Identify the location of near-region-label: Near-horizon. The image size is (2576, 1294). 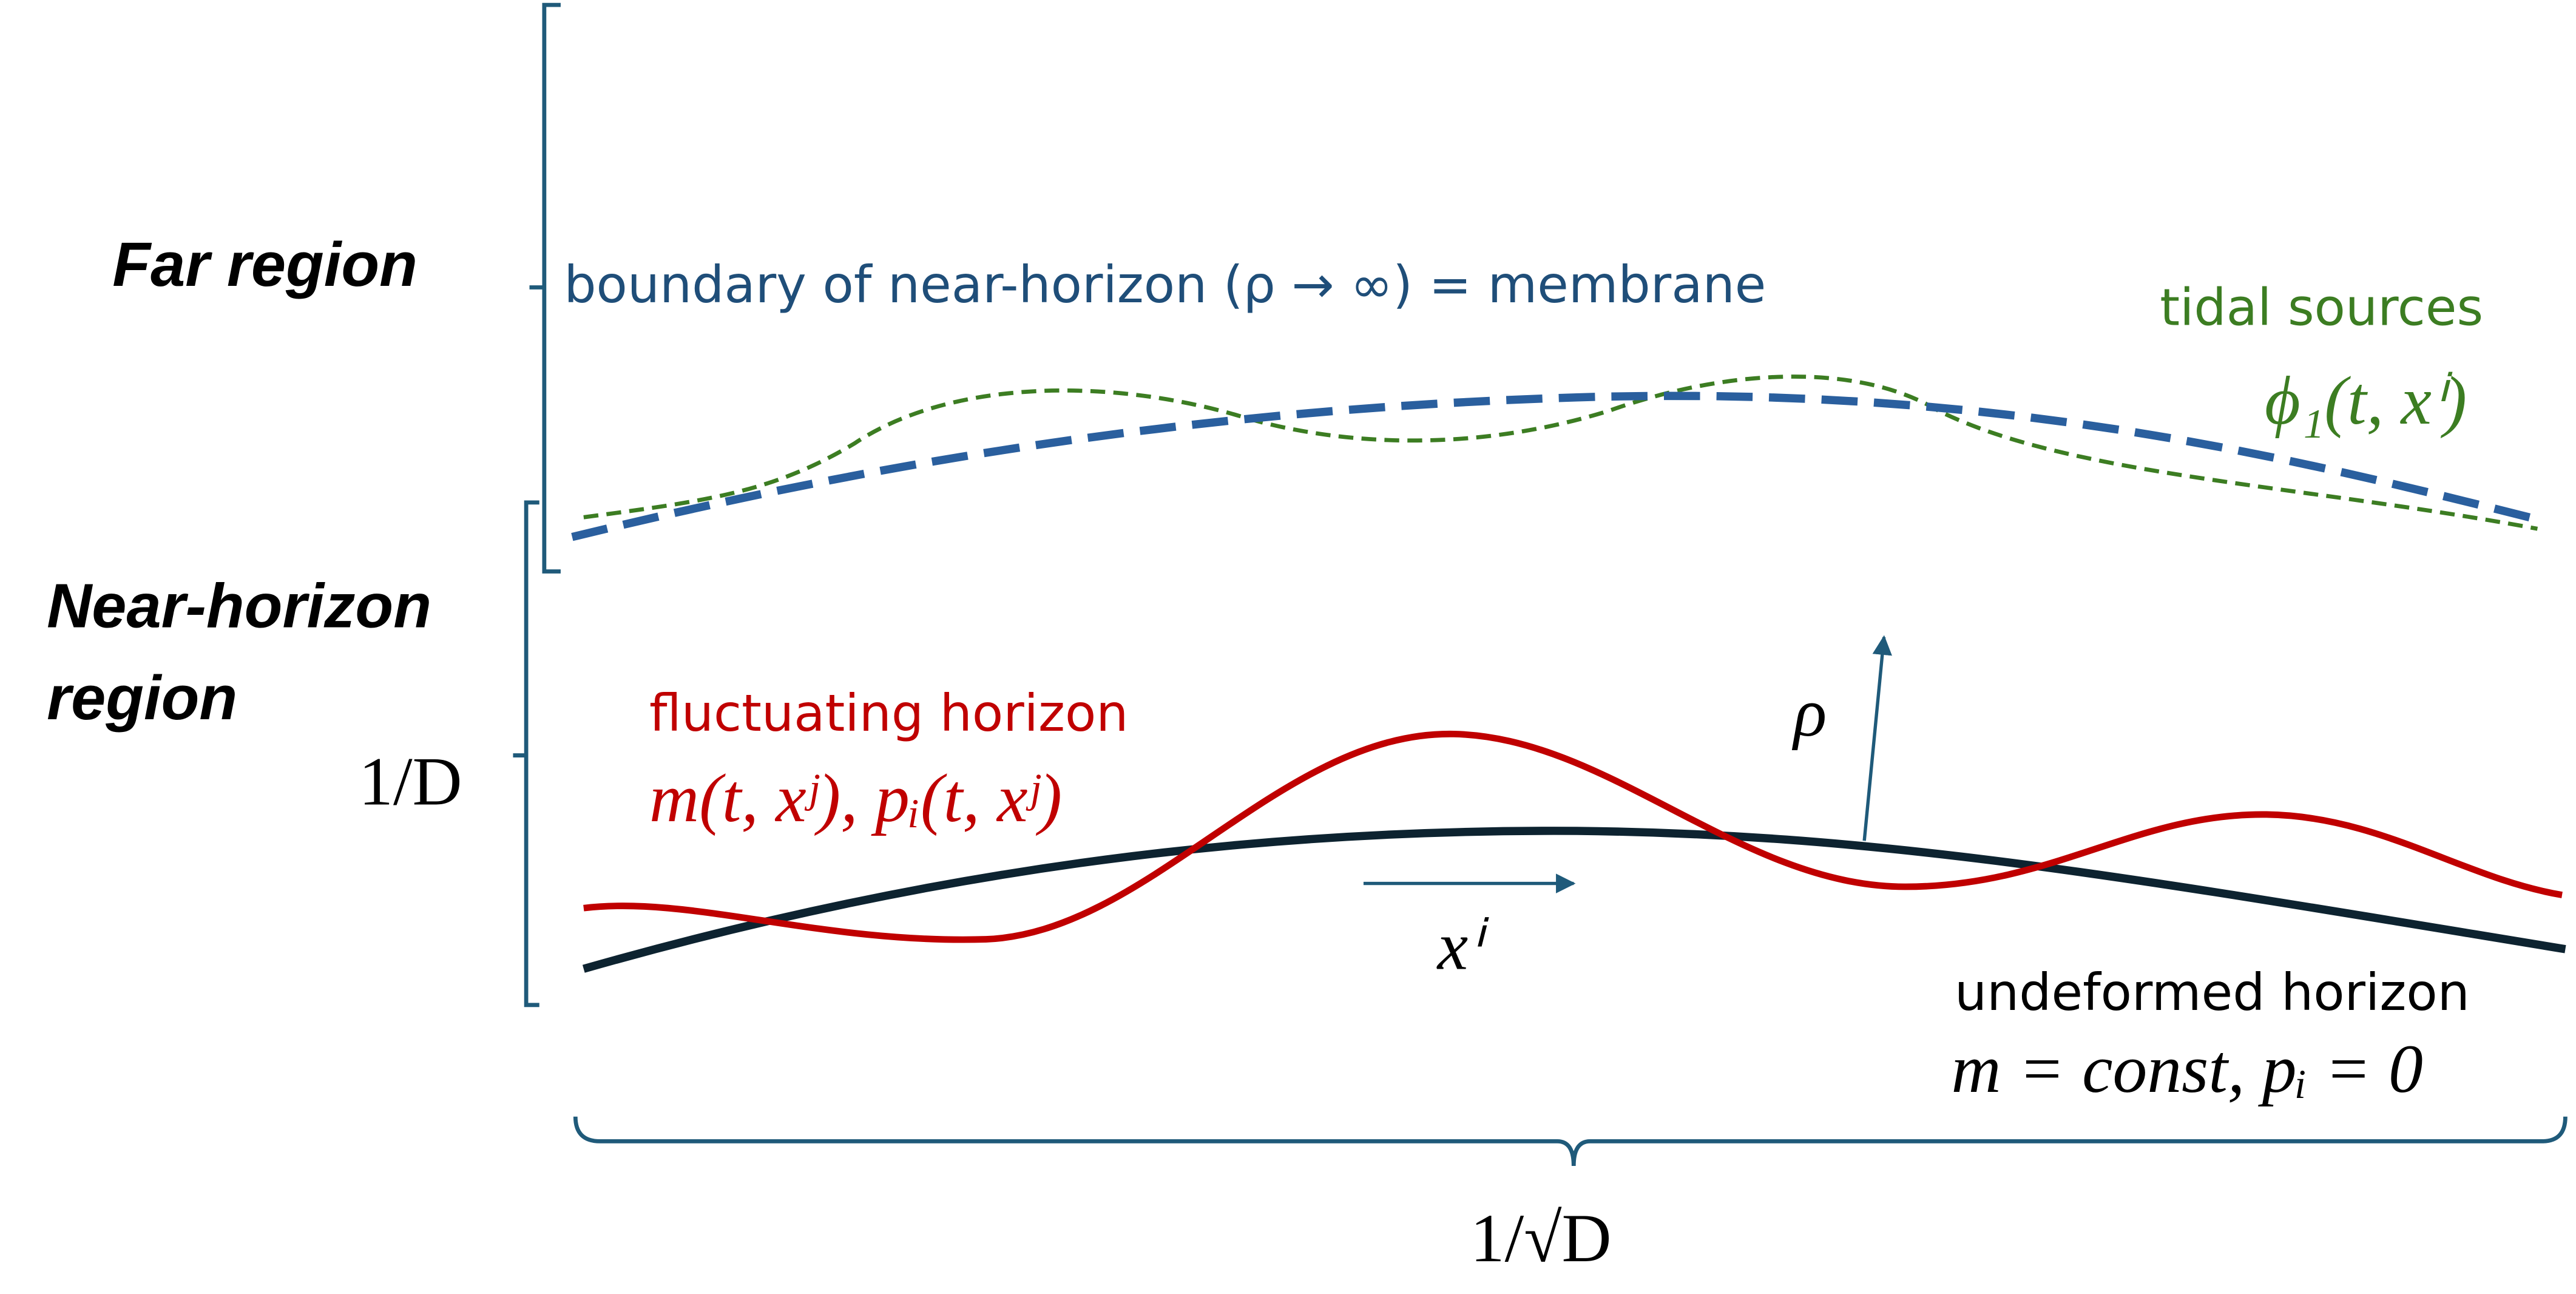
(239, 606).